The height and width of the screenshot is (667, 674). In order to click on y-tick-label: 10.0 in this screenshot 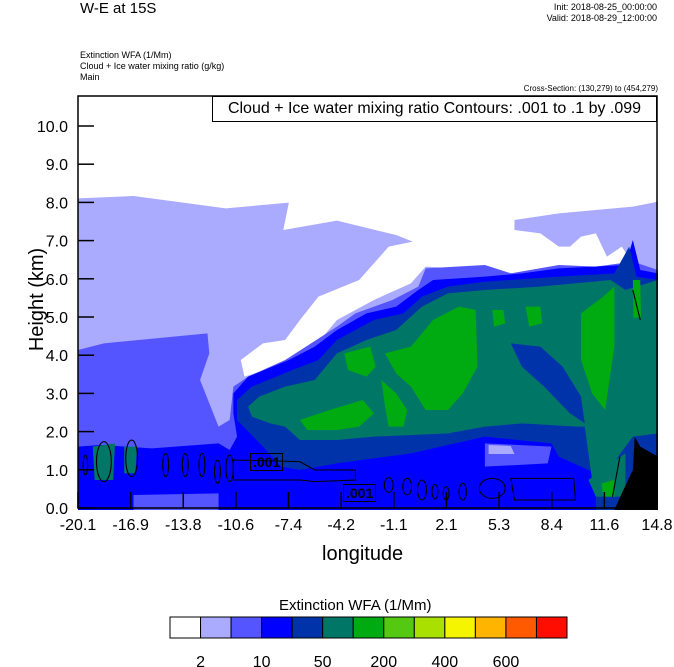, I will do `click(52, 127)`.